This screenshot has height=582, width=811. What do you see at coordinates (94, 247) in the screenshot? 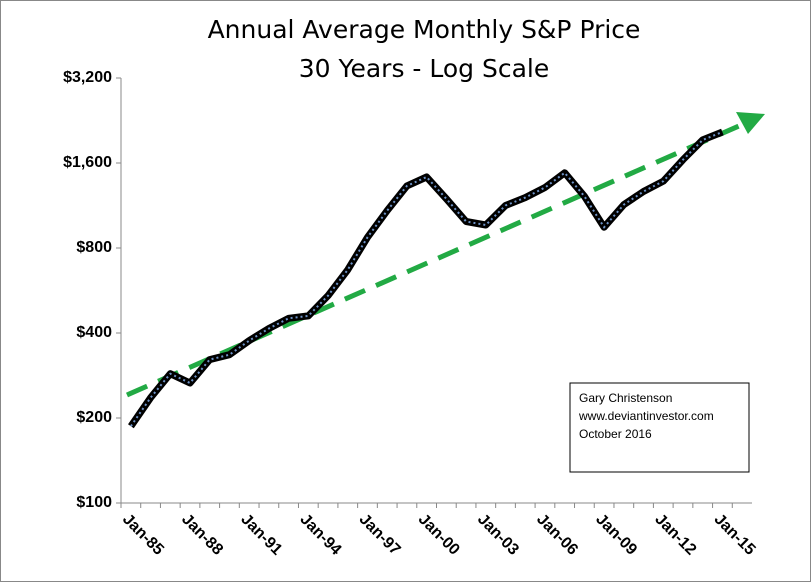
I see `y-tick-label: $800` at bounding box center [94, 247].